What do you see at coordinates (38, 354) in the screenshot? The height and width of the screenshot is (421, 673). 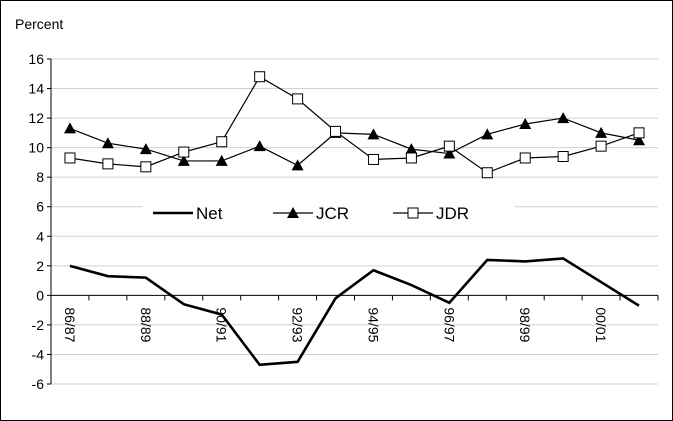 I see `y-tick-label: -4` at bounding box center [38, 354].